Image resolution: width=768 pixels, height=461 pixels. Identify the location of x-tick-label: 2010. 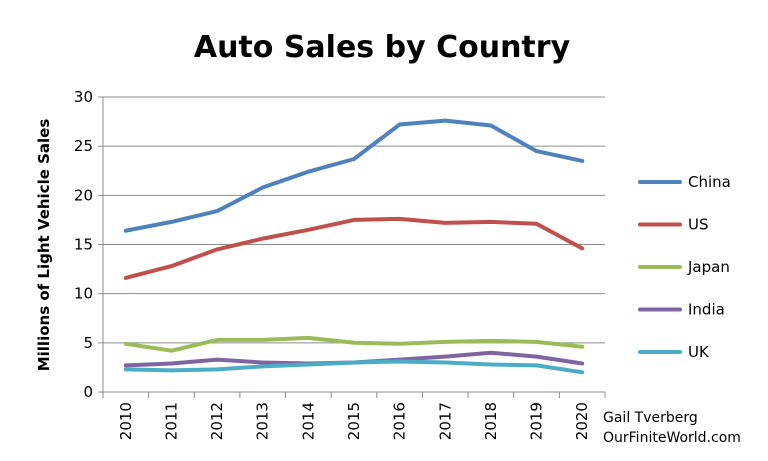
(126, 421).